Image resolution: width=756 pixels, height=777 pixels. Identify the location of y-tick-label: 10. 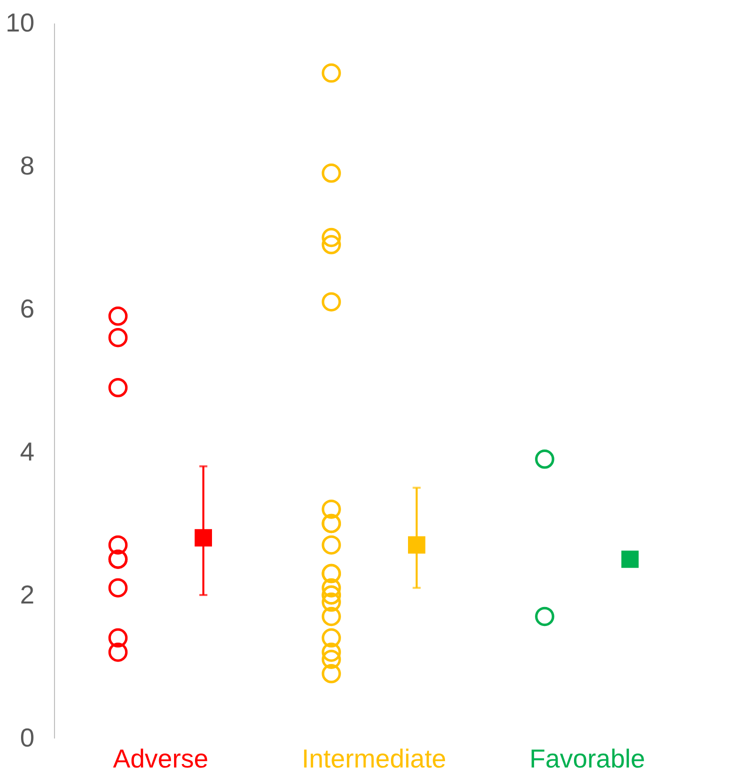
(20, 23).